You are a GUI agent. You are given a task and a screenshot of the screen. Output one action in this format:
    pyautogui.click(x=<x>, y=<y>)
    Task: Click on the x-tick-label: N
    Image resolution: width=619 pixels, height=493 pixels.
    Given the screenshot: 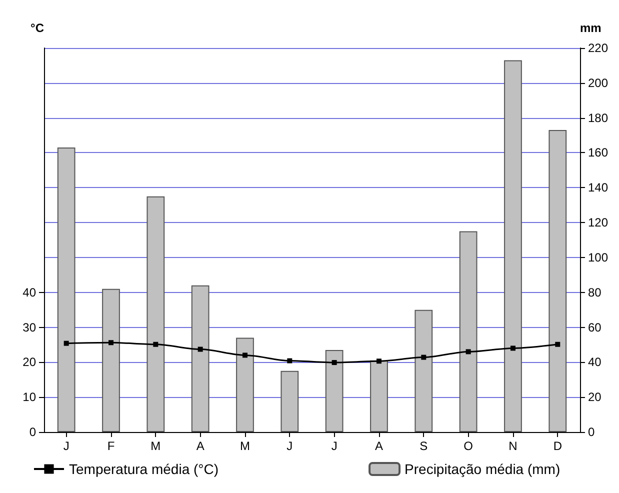 What is the action you would take?
    pyautogui.click(x=513, y=446)
    